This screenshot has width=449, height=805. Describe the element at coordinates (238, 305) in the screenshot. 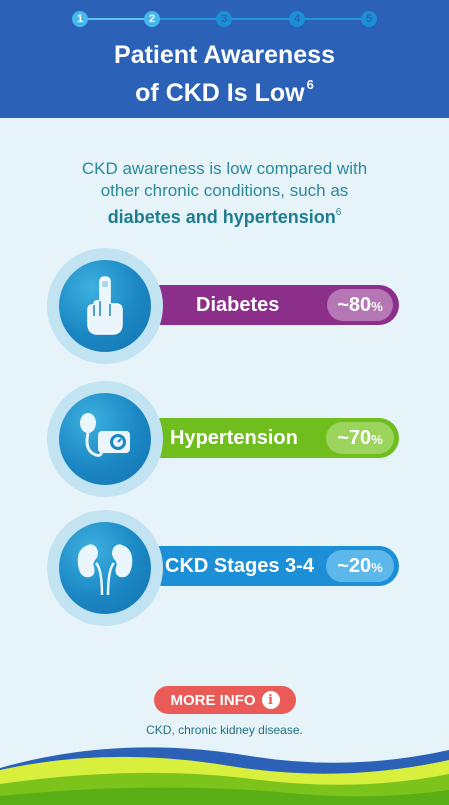

I see `condition-diabetes-label: Diabetes` at that location.